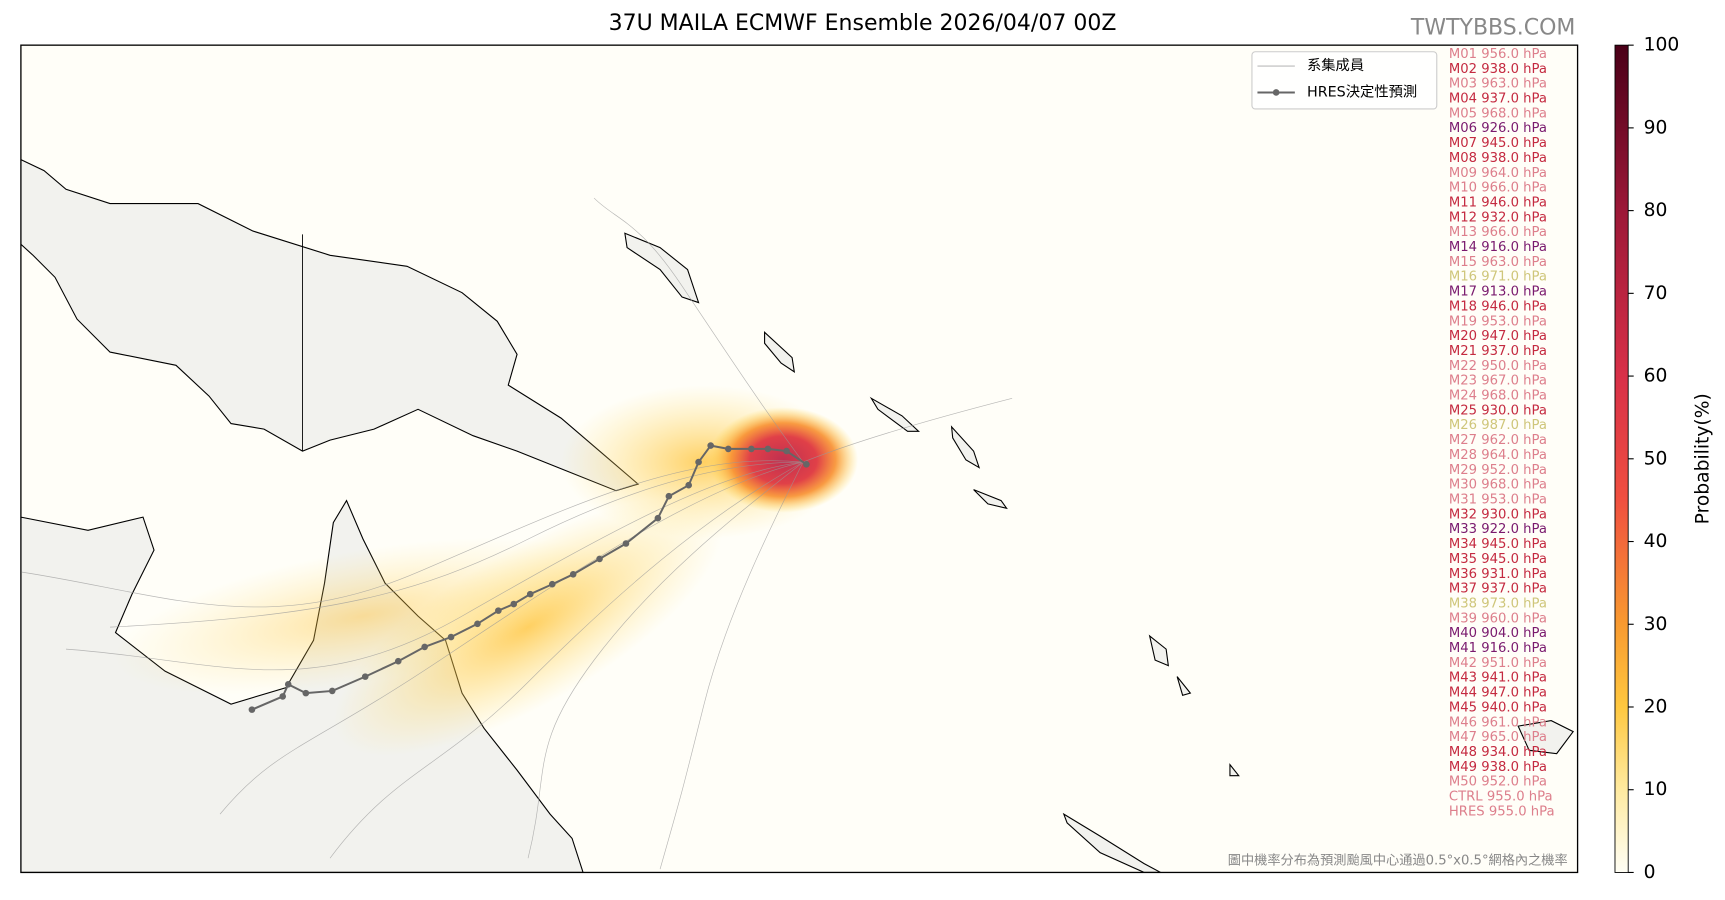  Describe the element at coordinates (1498, 648) in the screenshot. I see `member-label: M41 916.0 hPa` at that location.